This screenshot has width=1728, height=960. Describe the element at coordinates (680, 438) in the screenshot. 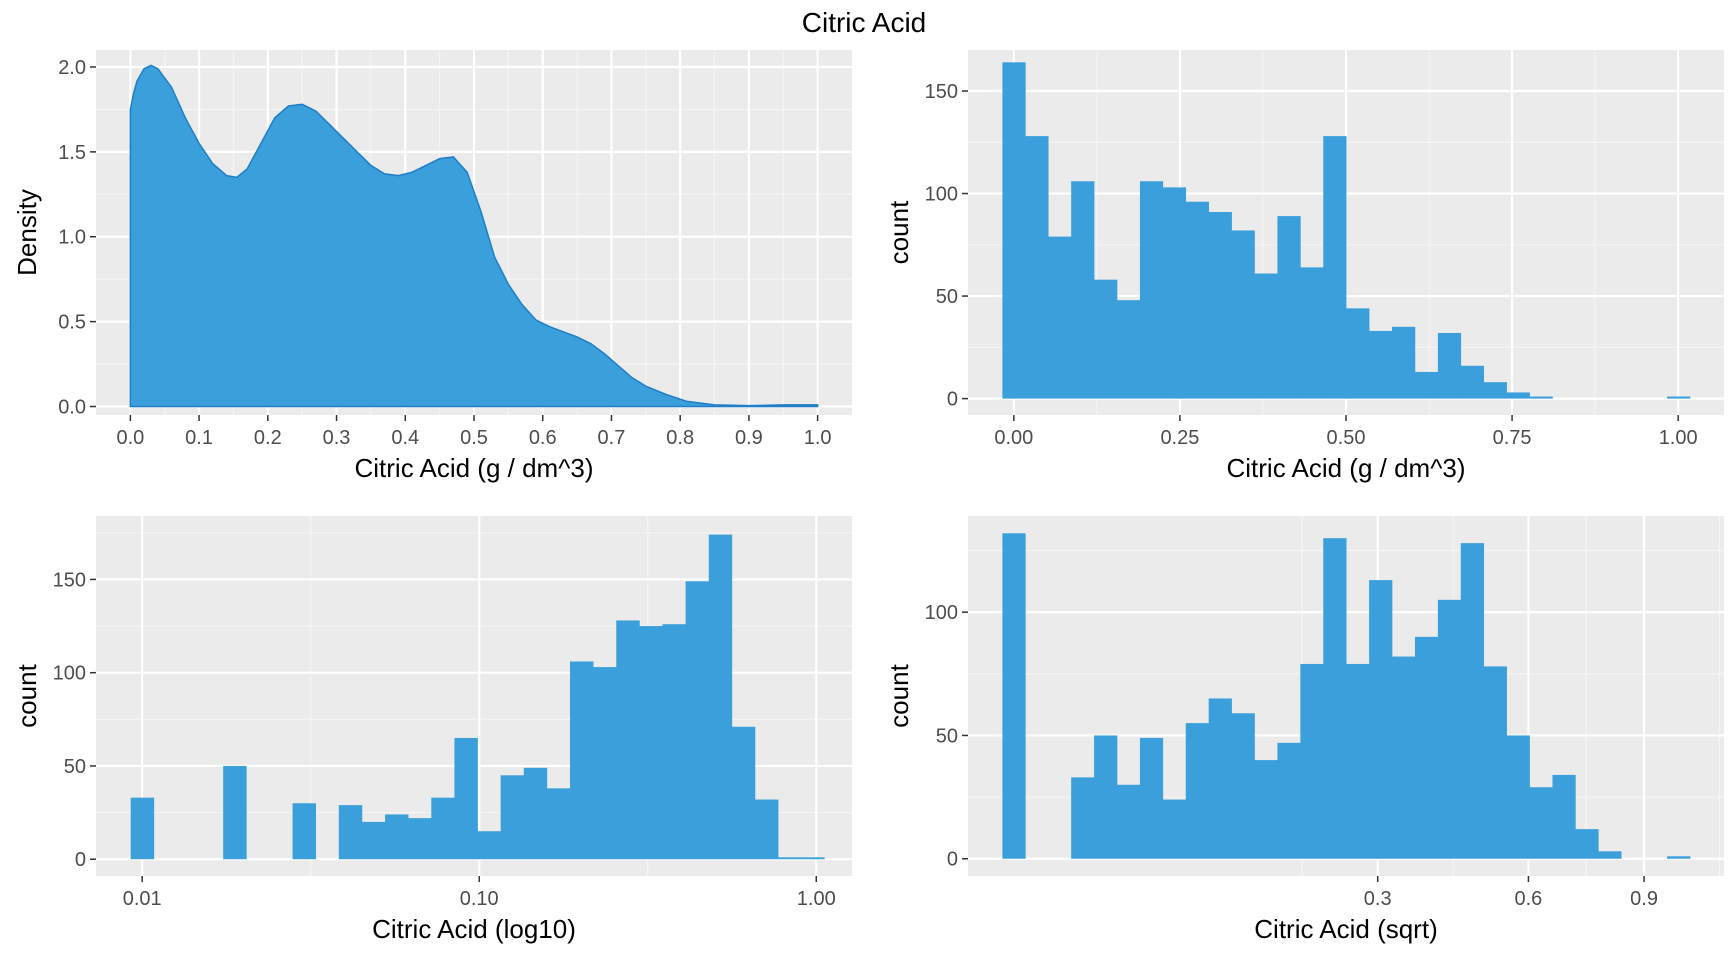

I see `x-tick-label: 0.8` at that location.